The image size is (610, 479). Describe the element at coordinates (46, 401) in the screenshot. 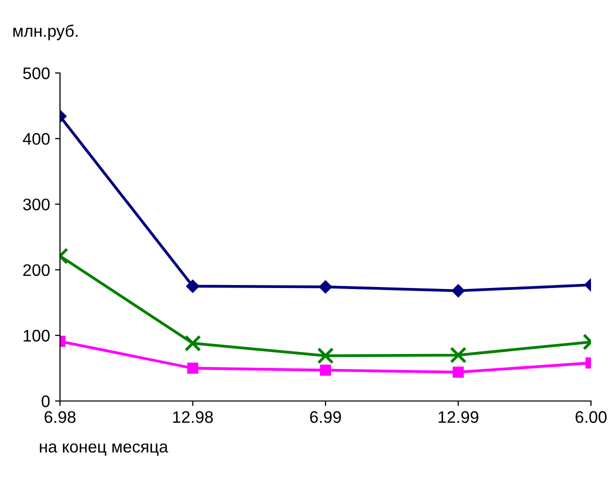

I see `y-tick-label: 0` at that location.